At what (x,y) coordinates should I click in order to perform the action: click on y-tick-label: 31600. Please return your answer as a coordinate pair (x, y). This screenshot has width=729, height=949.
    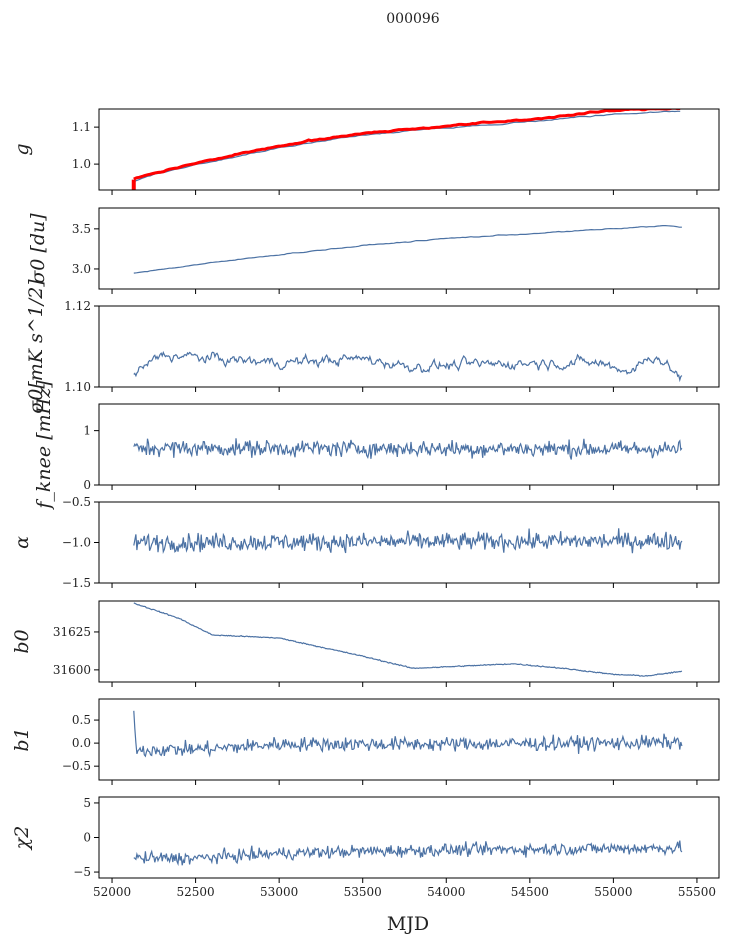
    Looking at the image, I should click on (72, 670).